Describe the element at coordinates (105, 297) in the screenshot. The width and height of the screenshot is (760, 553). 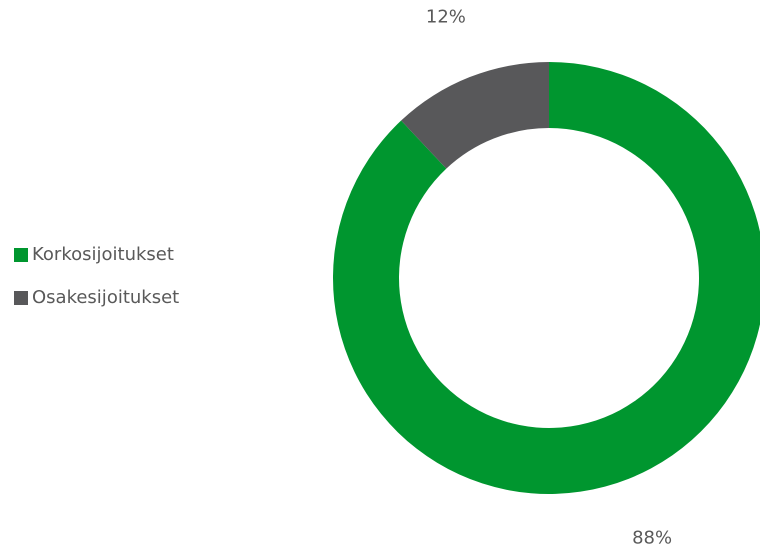
I see `legend-label: Osakesijoitukset` at that location.